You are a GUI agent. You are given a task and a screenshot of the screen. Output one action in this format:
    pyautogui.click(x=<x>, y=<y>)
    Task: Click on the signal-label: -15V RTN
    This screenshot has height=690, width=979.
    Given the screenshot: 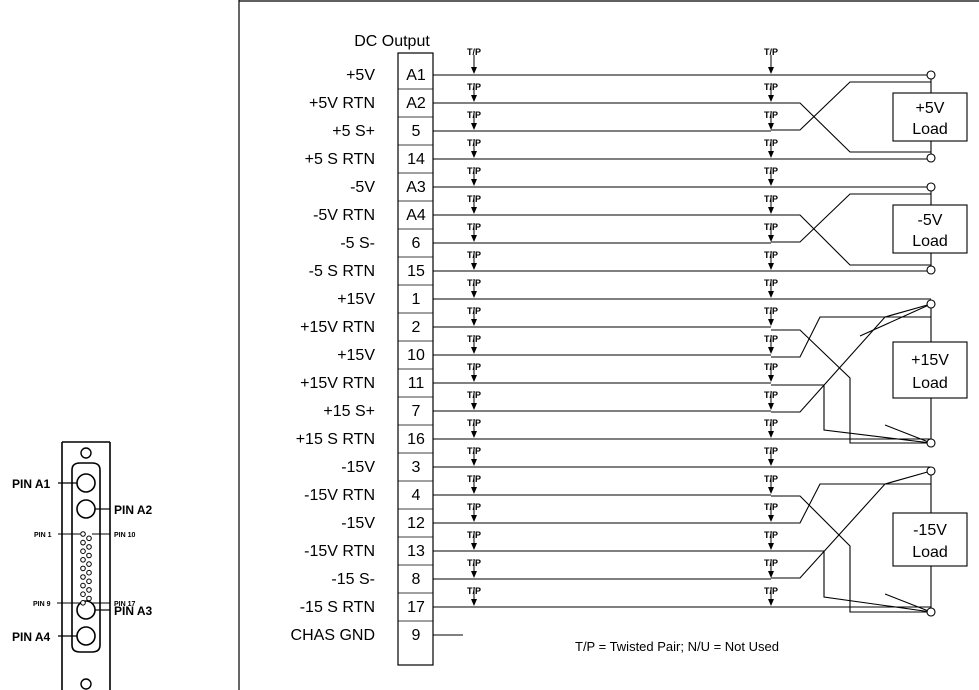 What is the action you would take?
    pyautogui.click(x=339, y=495)
    